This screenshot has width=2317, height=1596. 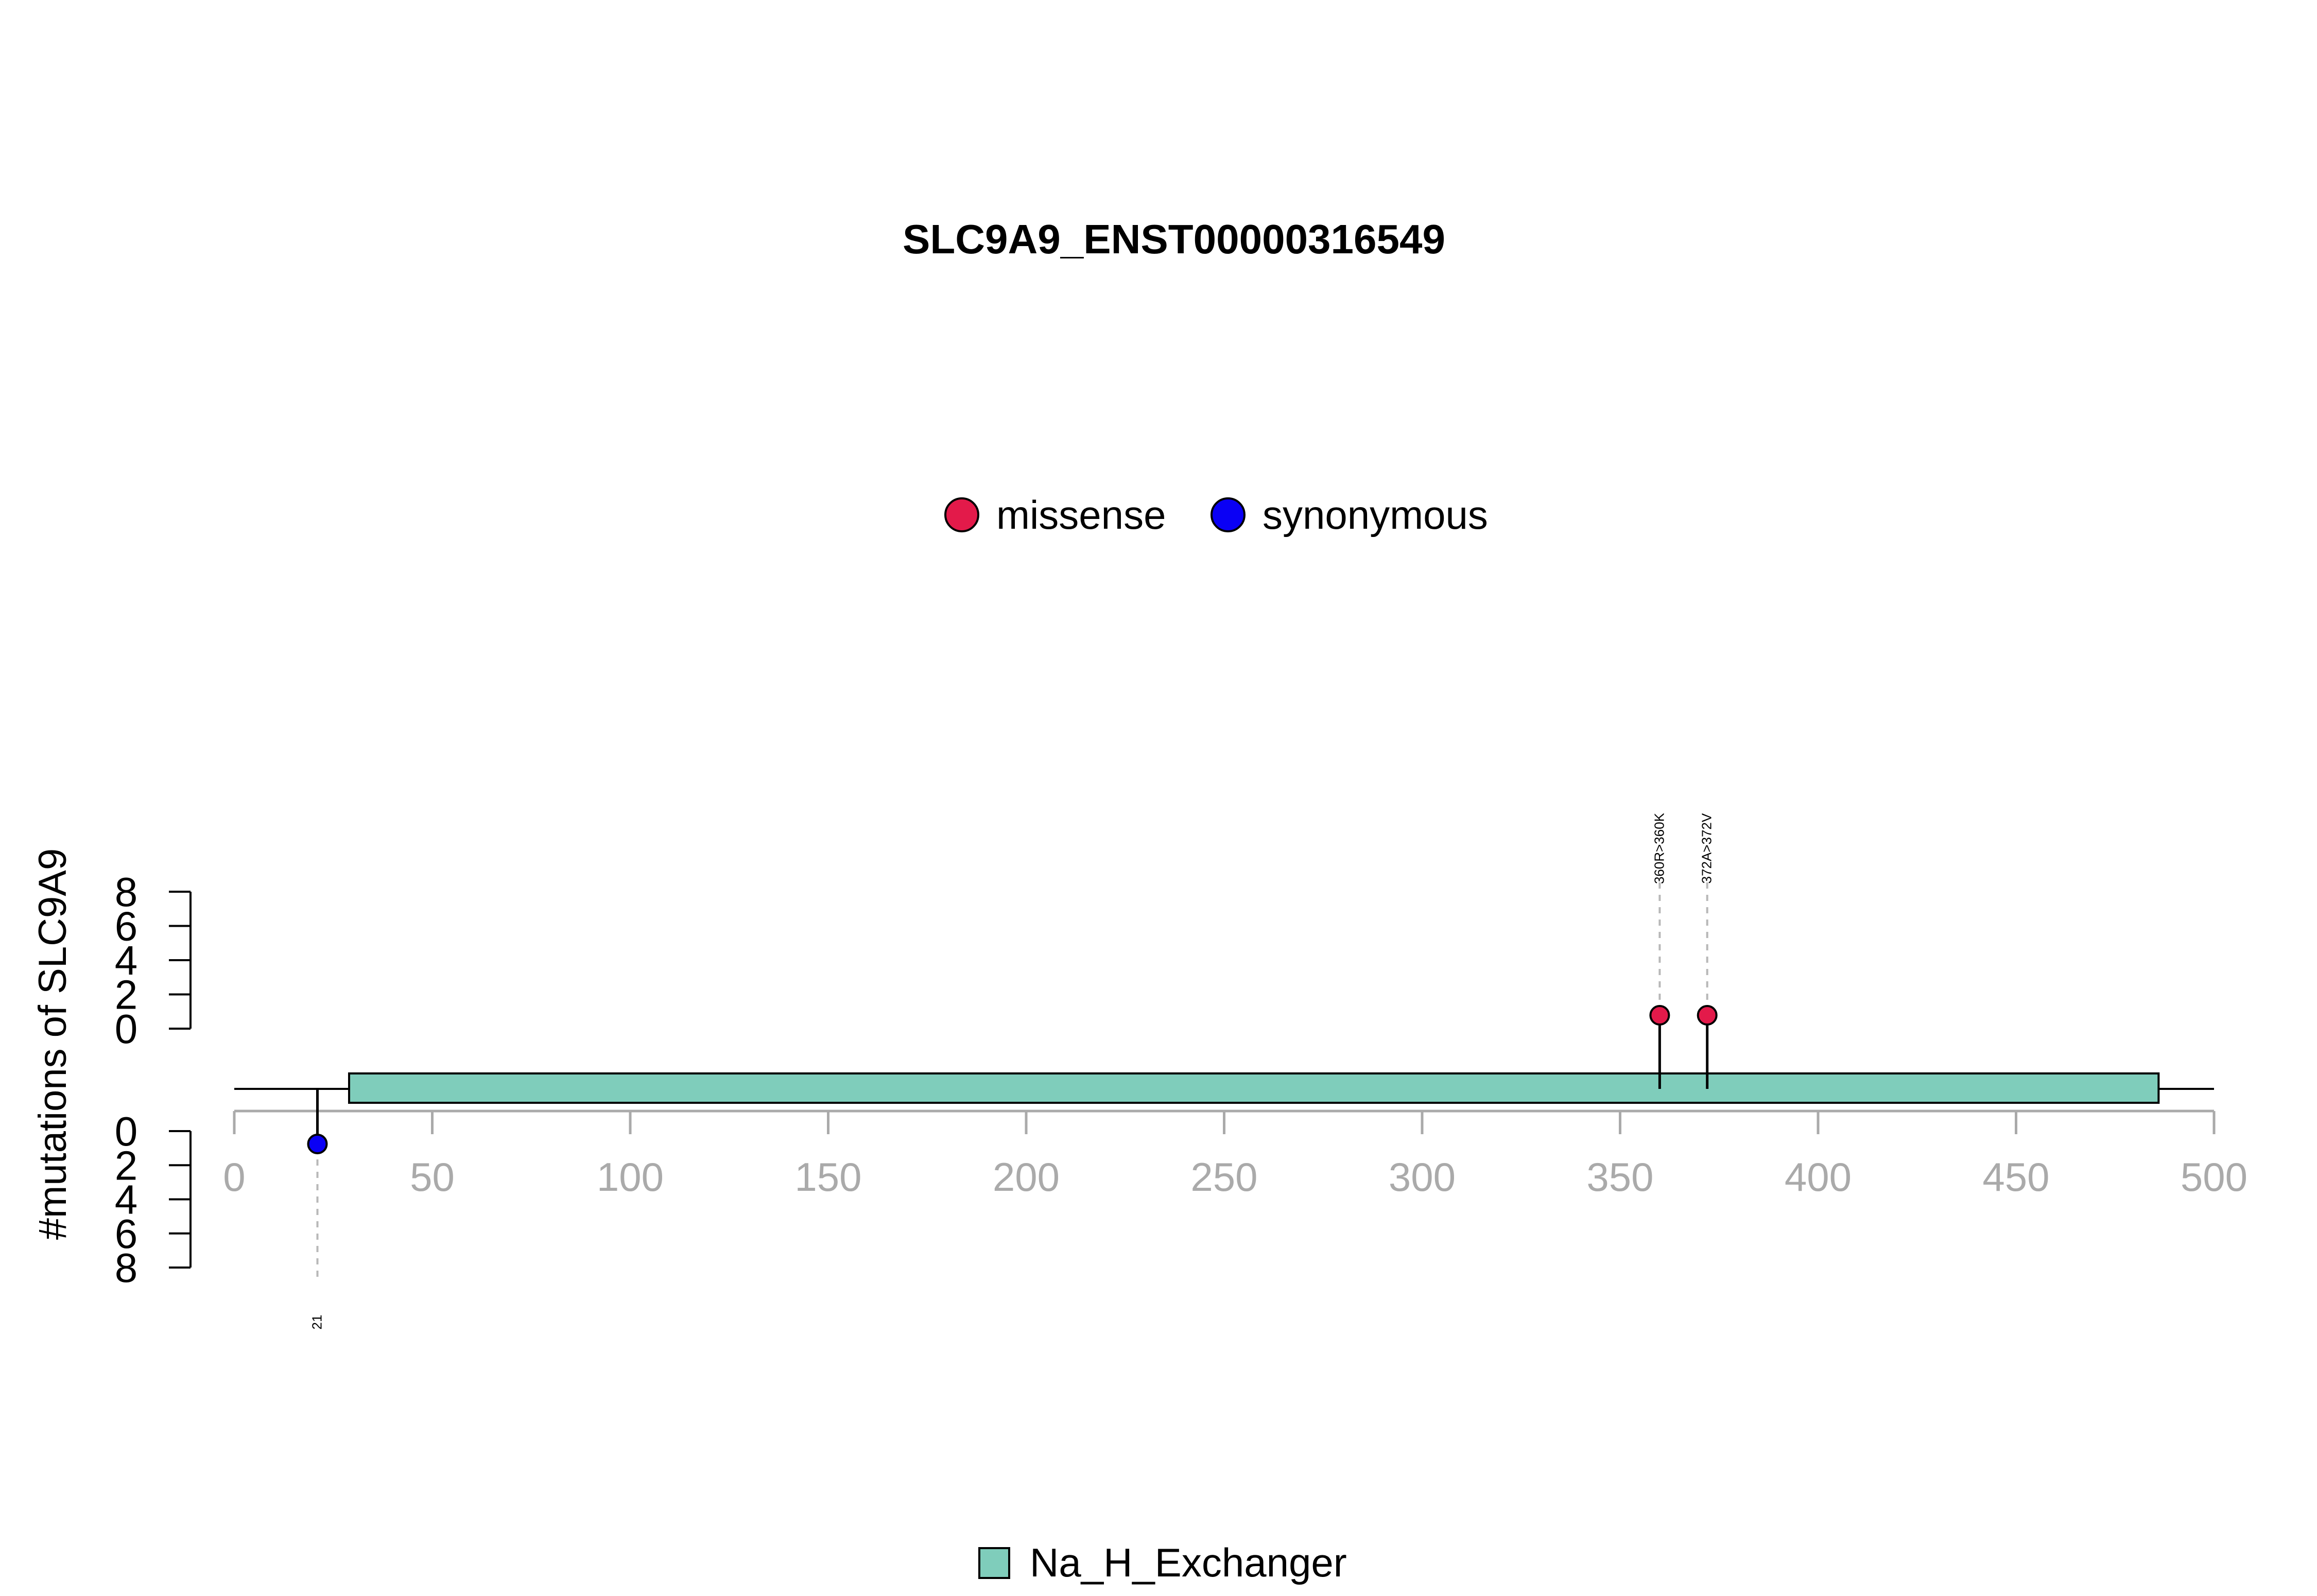 I want to click on upper-y-tick-label: 4, so click(x=126, y=960).